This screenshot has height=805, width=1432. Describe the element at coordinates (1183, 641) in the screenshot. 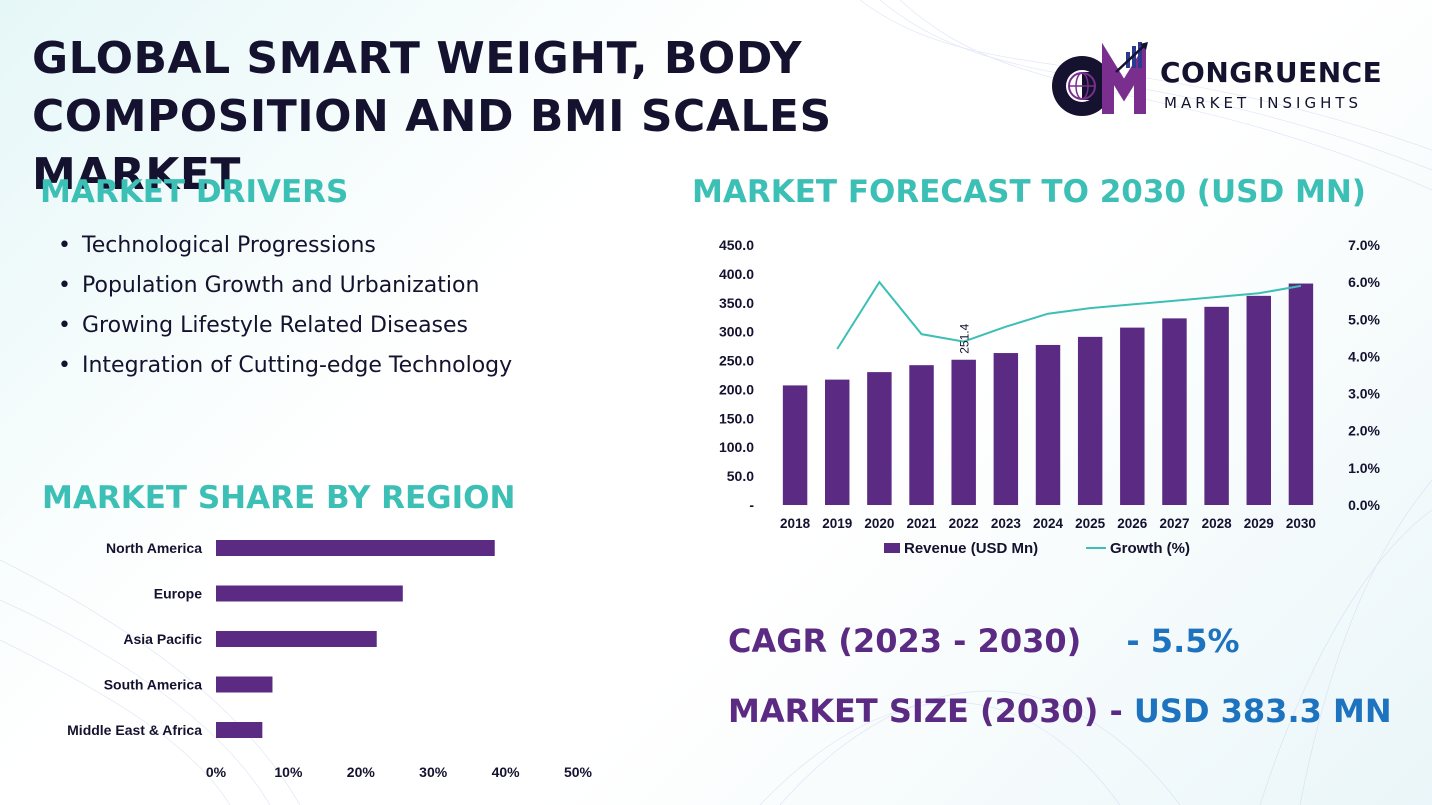

I see `cagr-value: - 5.5%` at that location.